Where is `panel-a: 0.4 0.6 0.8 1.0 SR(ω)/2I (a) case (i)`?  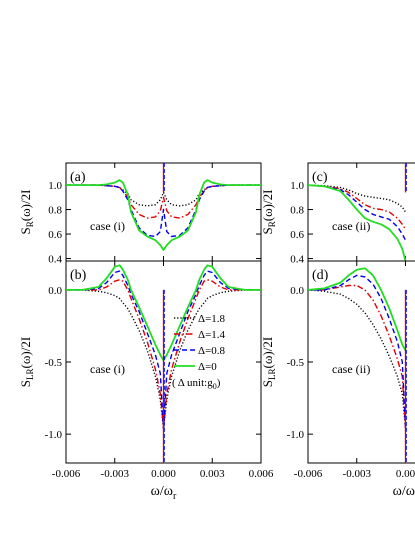 panel-a: 0.4 0.6 0.8 1.0 SR(ω)/2I (a) case (i) is located at coordinates (140, 214).